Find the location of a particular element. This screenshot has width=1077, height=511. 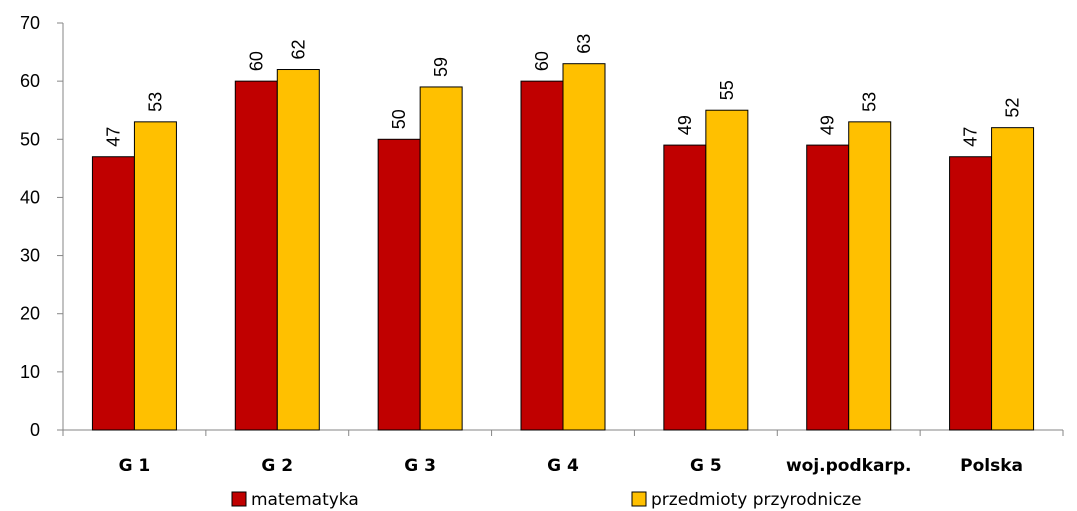

y-tick-label: 30 is located at coordinates (30, 256).